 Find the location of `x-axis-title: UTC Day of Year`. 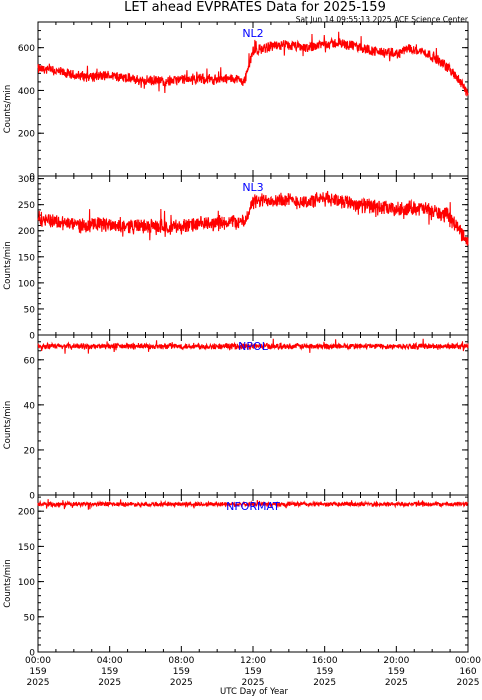

x-axis-title: UTC Day of Year is located at coordinates (254, 692).